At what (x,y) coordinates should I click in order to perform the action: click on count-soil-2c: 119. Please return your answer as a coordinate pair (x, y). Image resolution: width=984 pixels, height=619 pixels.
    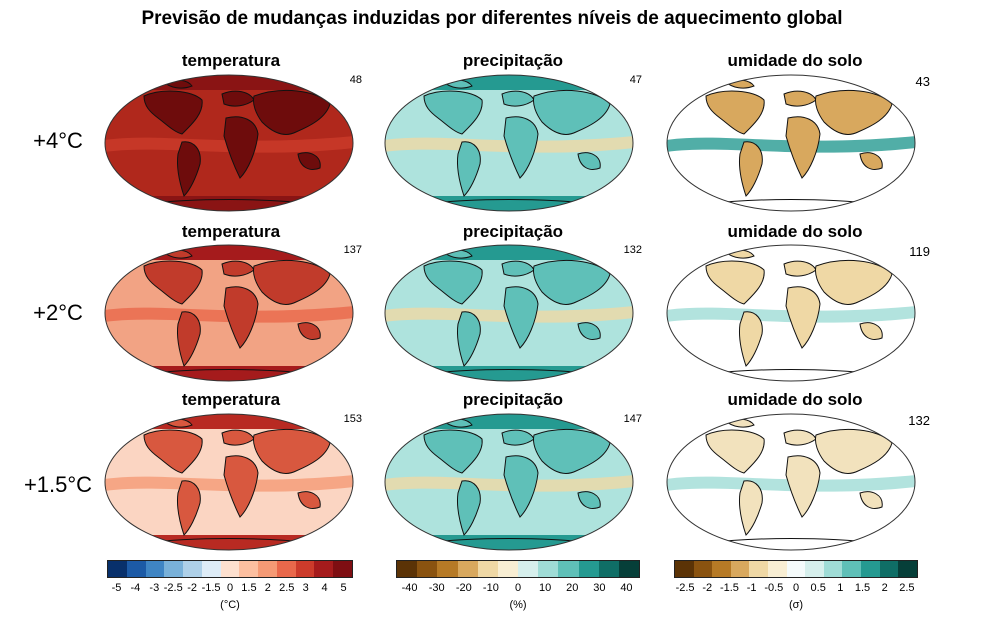
    Looking at the image, I should click on (919, 251).